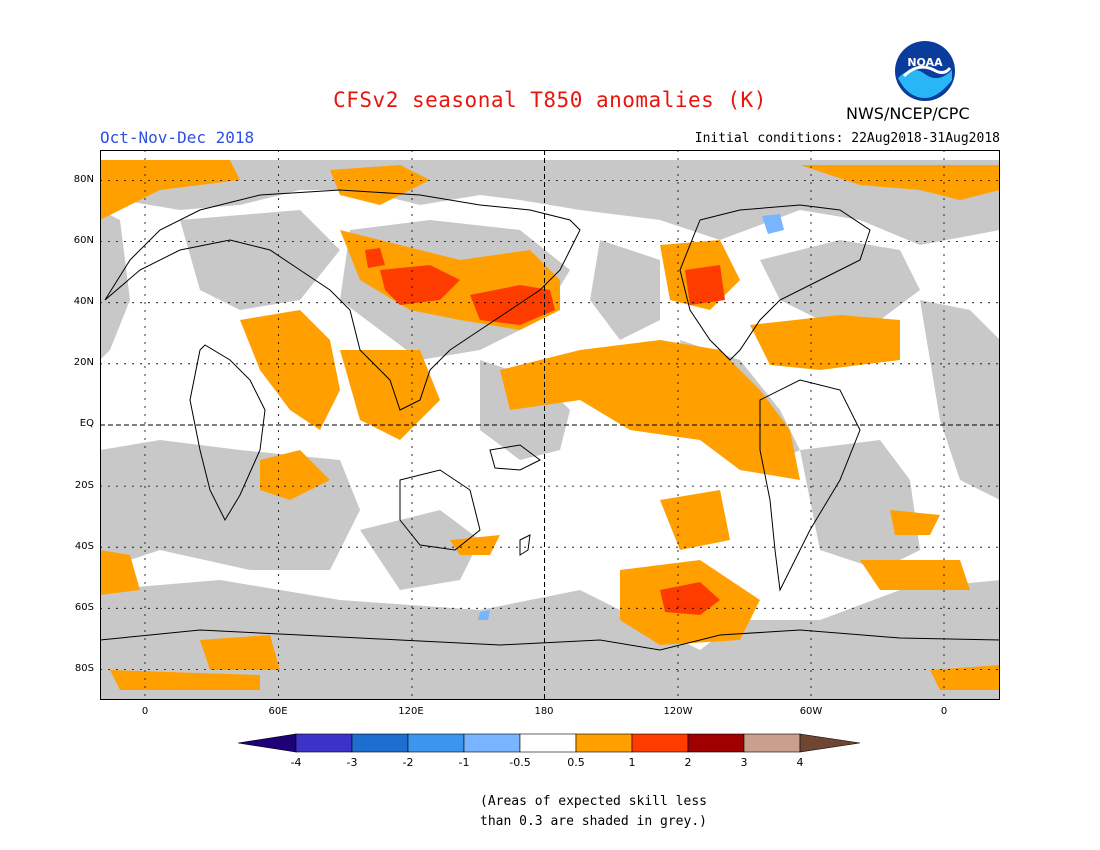  What do you see at coordinates (688, 762) in the screenshot?
I see `colorbar-label: 2` at bounding box center [688, 762].